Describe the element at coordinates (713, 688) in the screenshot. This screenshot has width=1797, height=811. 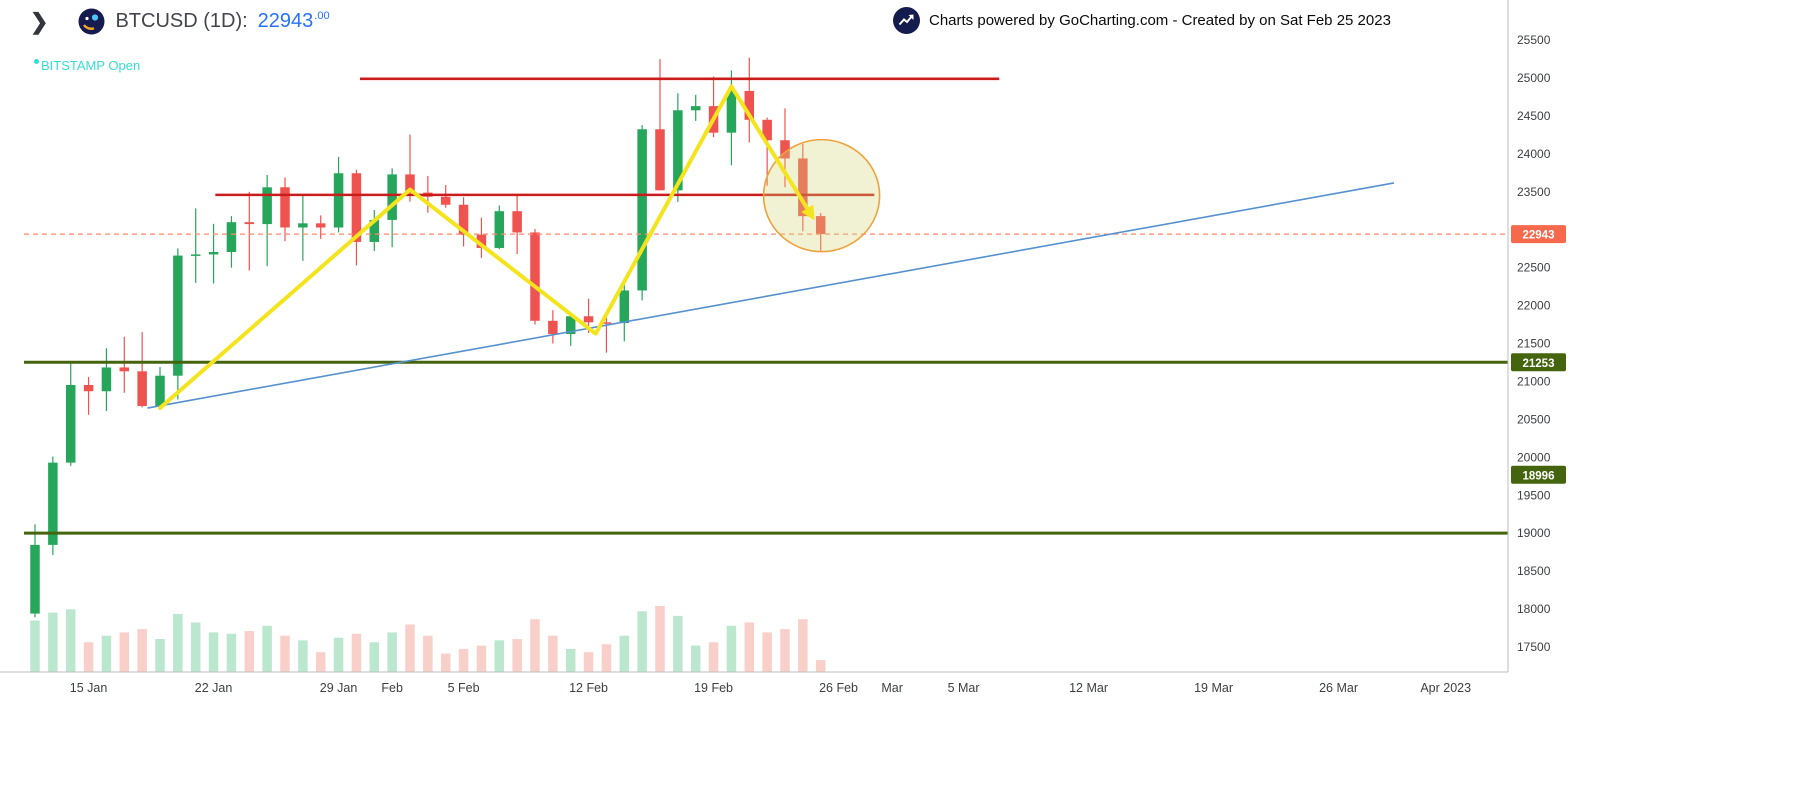
I see `svg-text: 19 Feb` at that location.